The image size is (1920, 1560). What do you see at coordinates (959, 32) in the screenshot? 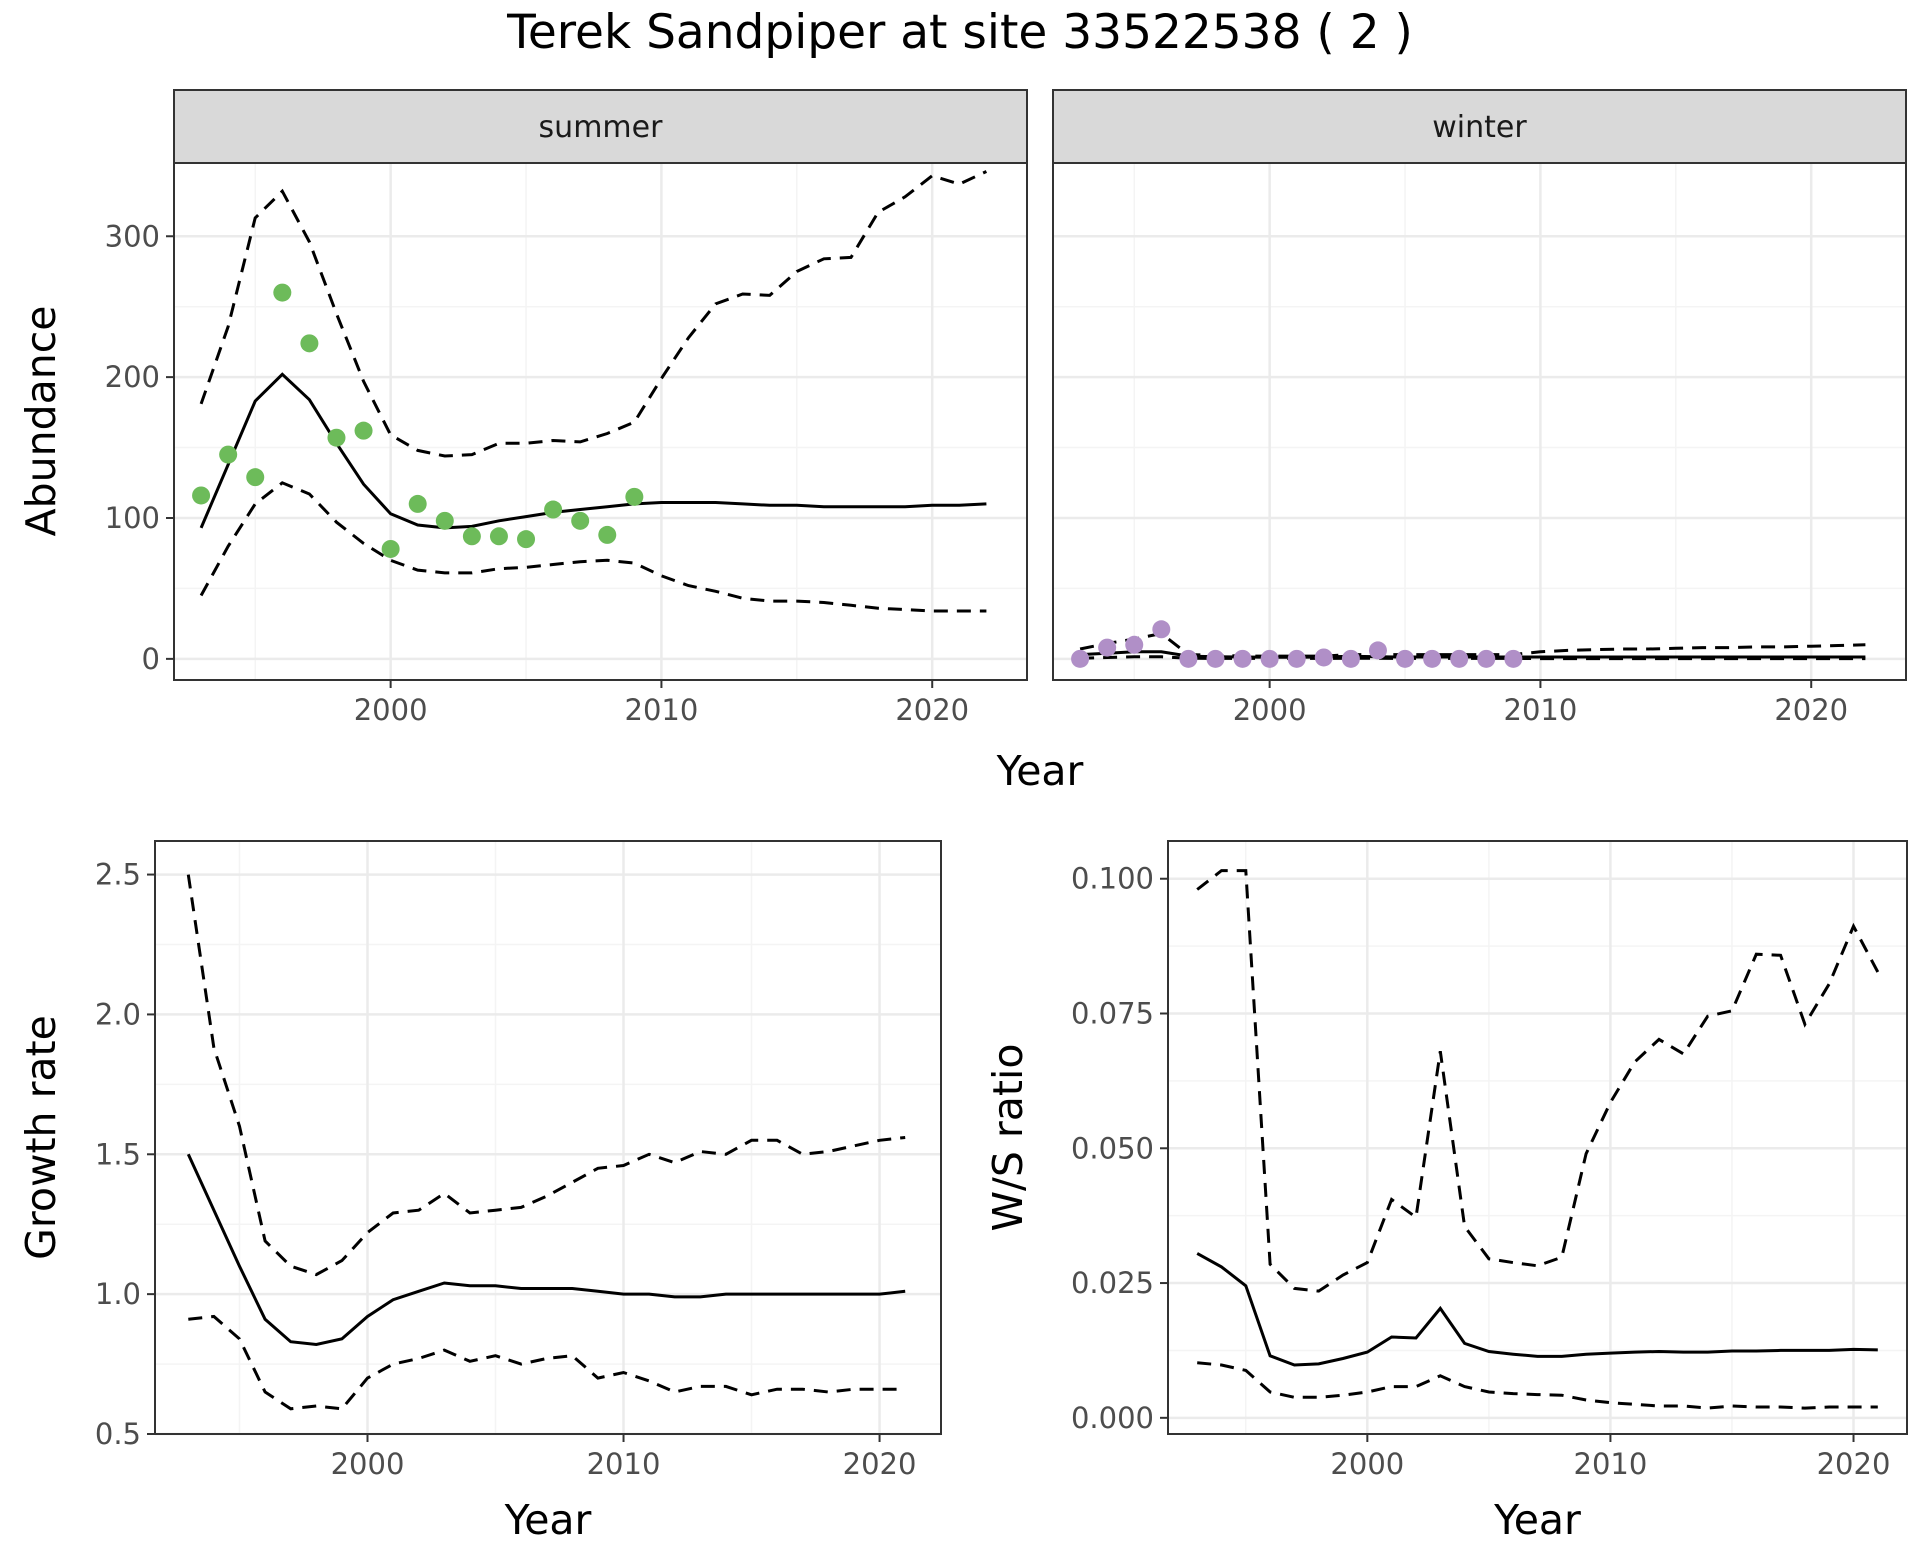
I see `figure-title: Terek Sandpiper at site 33522538 ( 2 )` at bounding box center [959, 32].